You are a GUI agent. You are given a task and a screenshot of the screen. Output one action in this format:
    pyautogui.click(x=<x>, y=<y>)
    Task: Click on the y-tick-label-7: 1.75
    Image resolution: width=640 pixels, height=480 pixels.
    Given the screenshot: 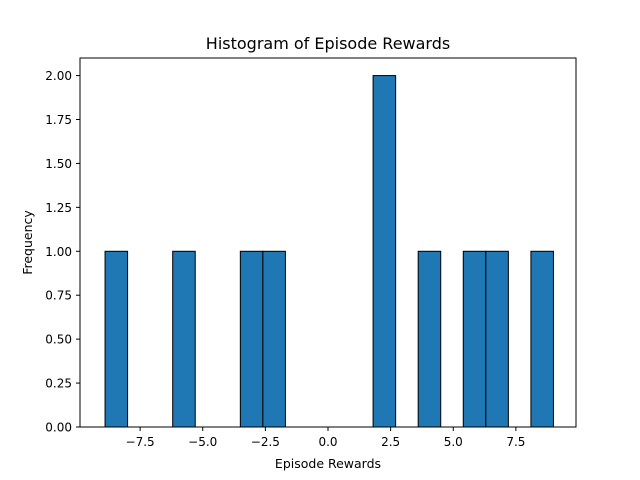 What is the action you would take?
    pyautogui.click(x=58, y=120)
    